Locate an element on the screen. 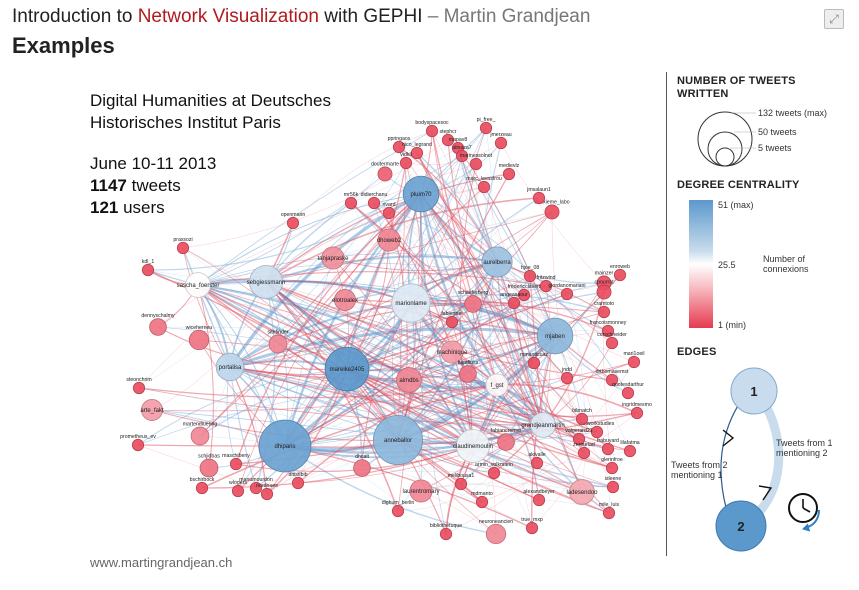 The width and height of the screenshot is (859, 590). node-label: bibnatch is located at coordinates (582, 411).